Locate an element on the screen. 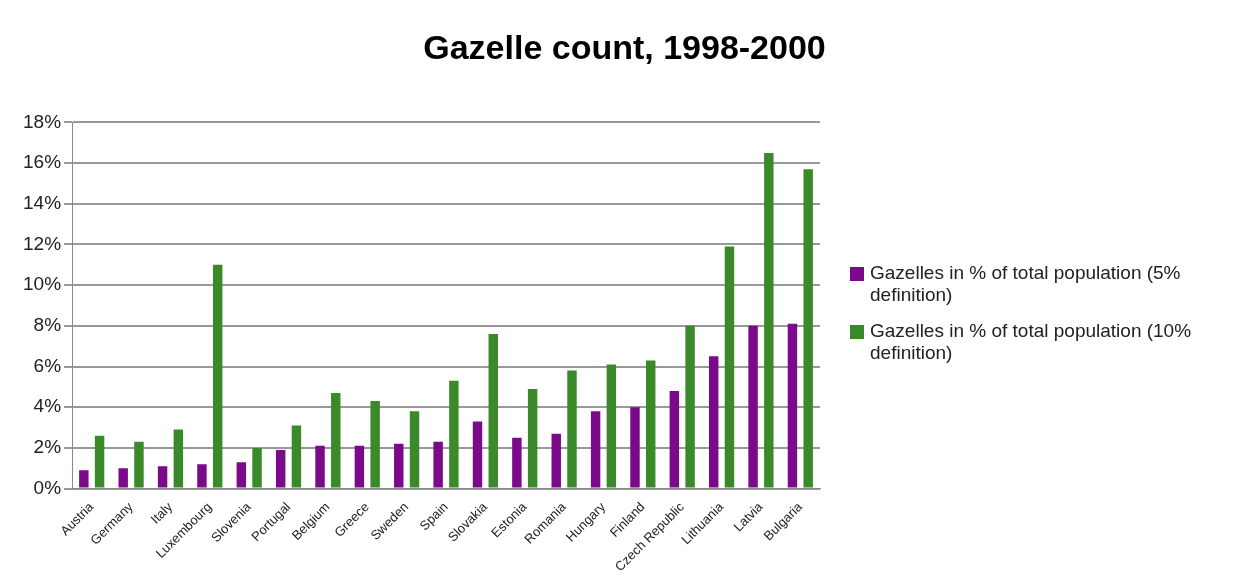 This screenshot has height=587, width=1249. legend-label: Gazelles in % of total population (5% definition) is located at coordinates (1026, 284).